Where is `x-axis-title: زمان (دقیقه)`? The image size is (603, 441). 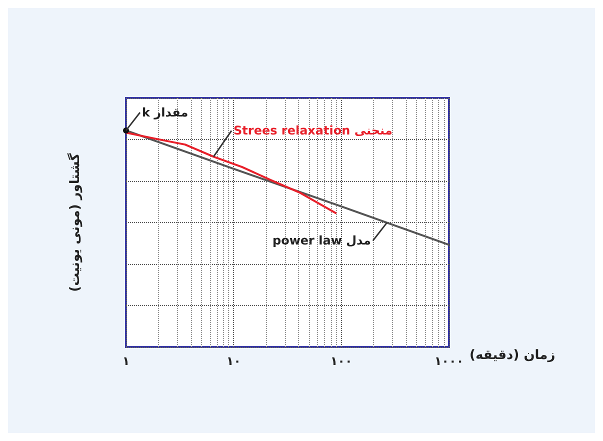 x-axis-title: زمان (دقیقه) is located at coordinates (513, 355).